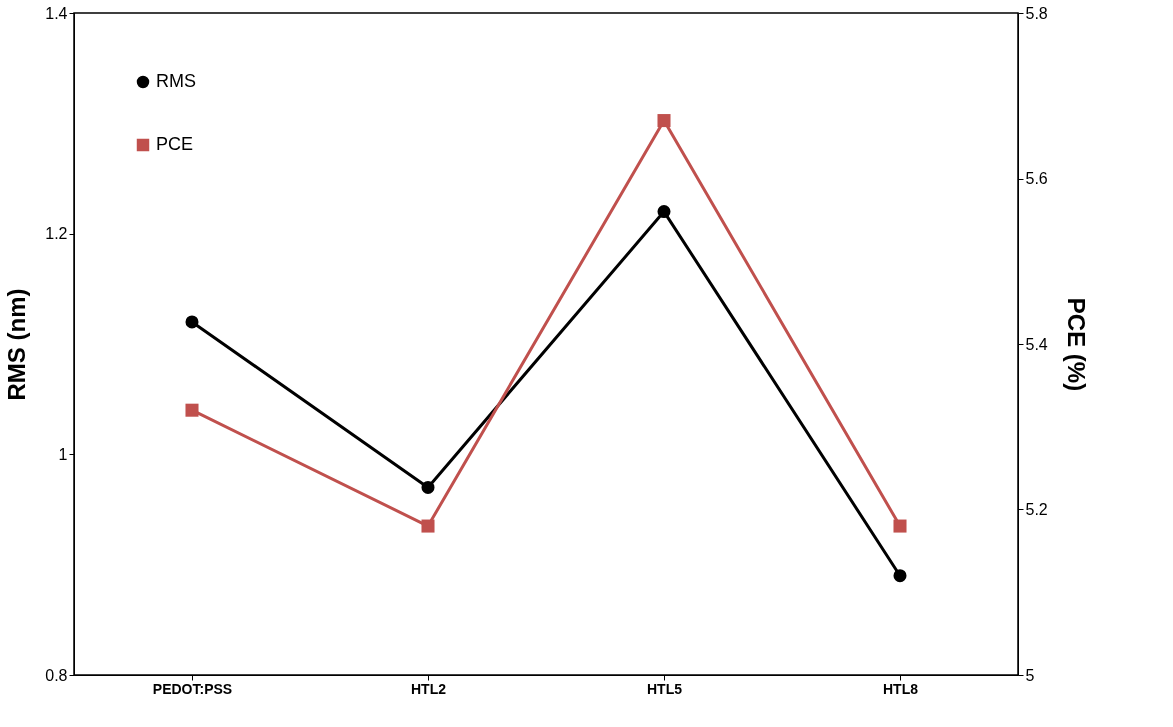  Describe the element at coordinates (176, 81) in the screenshot. I see `legend-label: RMS` at that location.